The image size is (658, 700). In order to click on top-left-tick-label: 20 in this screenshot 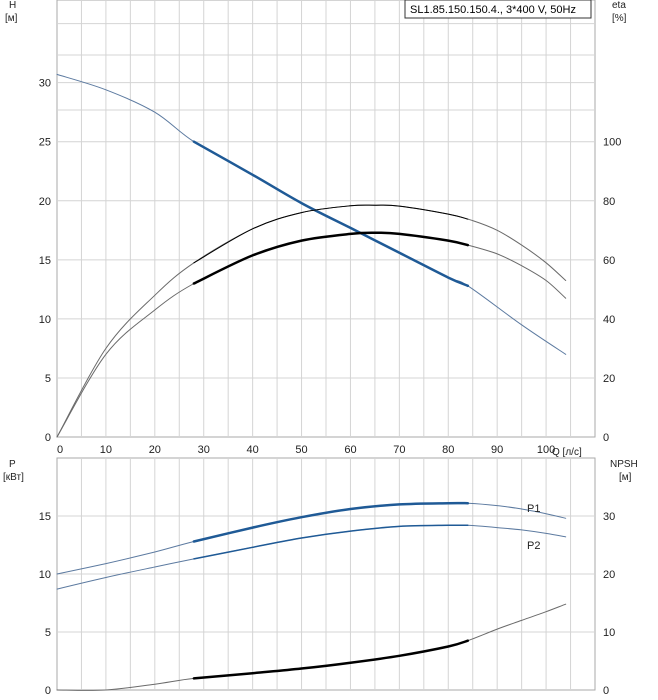, I will do `click(45, 202)`.